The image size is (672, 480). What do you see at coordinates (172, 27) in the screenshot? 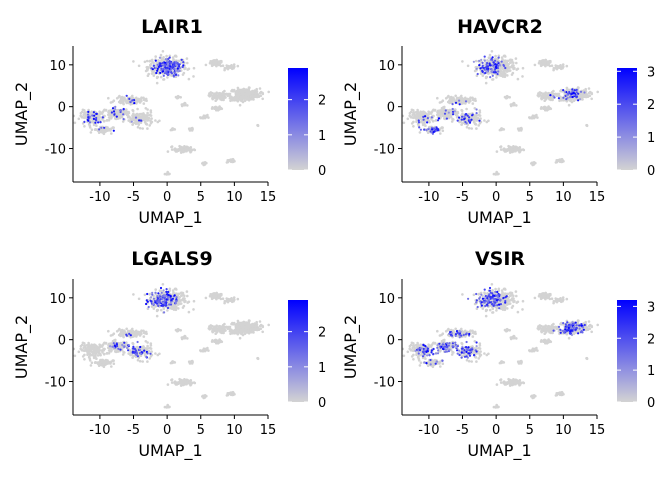
I see `panel-title: LAIR1` at bounding box center [172, 27].